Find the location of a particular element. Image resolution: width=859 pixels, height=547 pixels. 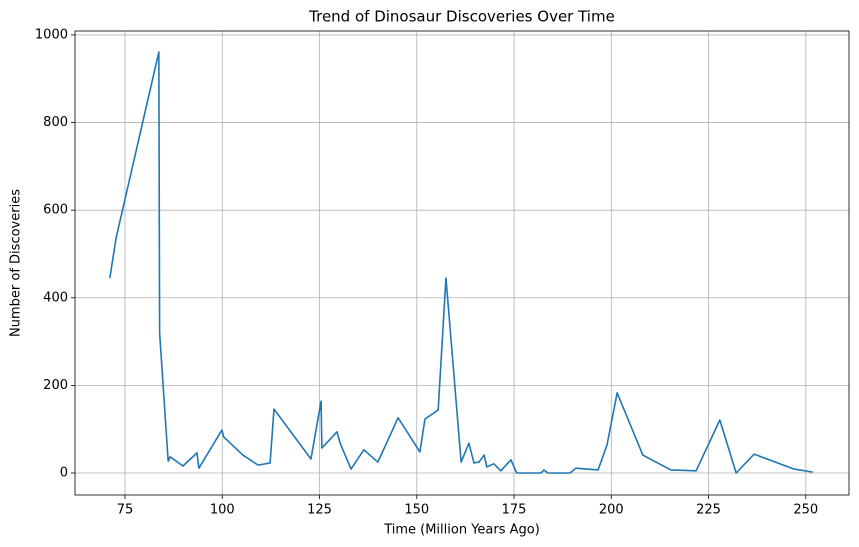

x-tick-label: 75 is located at coordinates (125, 510).